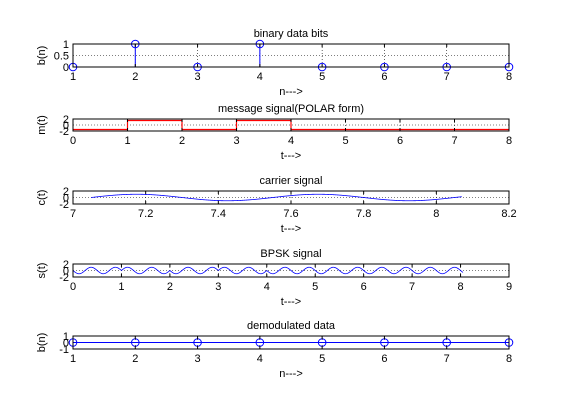 The height and width of the screenshot is (420, 561). What do you see at coordinates (508, 214) in the screenshot?
I see `x-tick-label: 8.2` at bounding box center [508, 214].